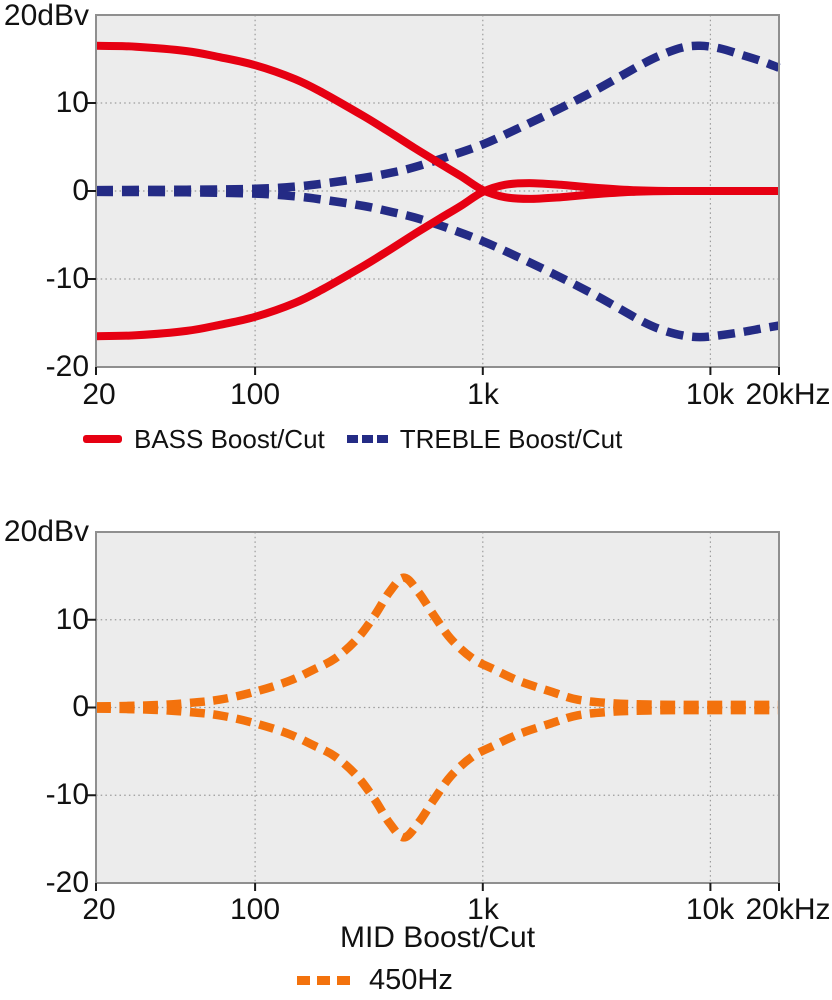 The width and height of the screenshot is (832, 1000). What do you see at coordinates (102, 439) in the screenshot?
I see `bass-line-swatch` at bounding box center [102, 439].